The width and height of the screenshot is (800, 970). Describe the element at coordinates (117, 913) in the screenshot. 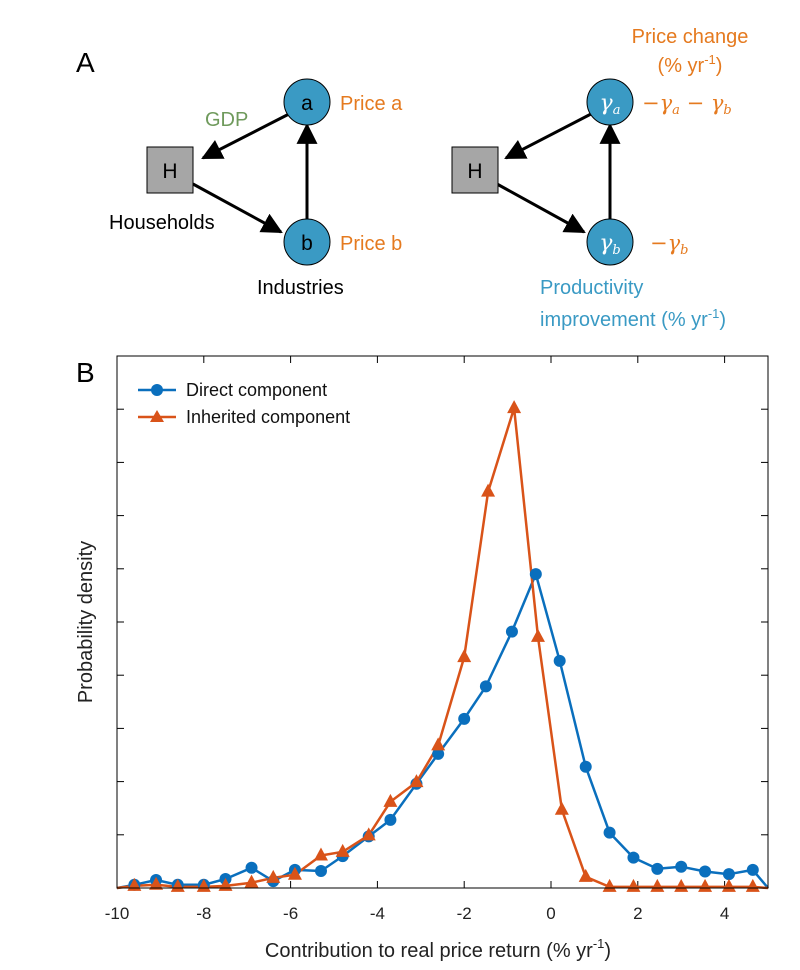

I see `x-tick-label: -10` at that location.